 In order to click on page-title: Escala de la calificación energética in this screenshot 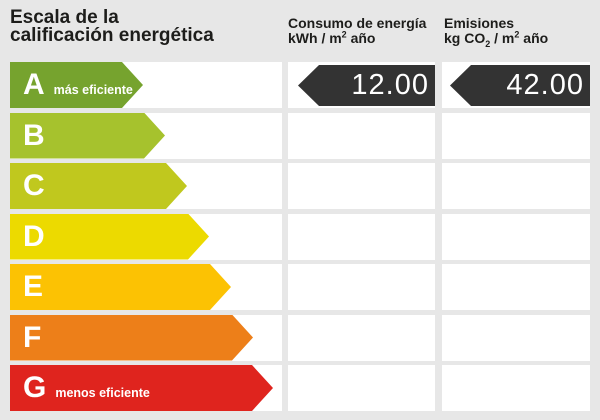, I will do `click(112, 26)`.